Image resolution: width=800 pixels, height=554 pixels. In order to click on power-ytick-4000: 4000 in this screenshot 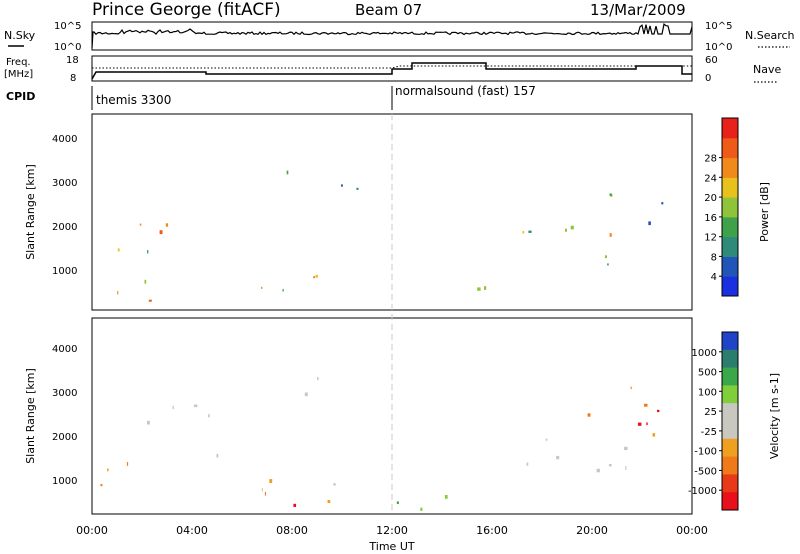, I will do `click(64, 139)`.